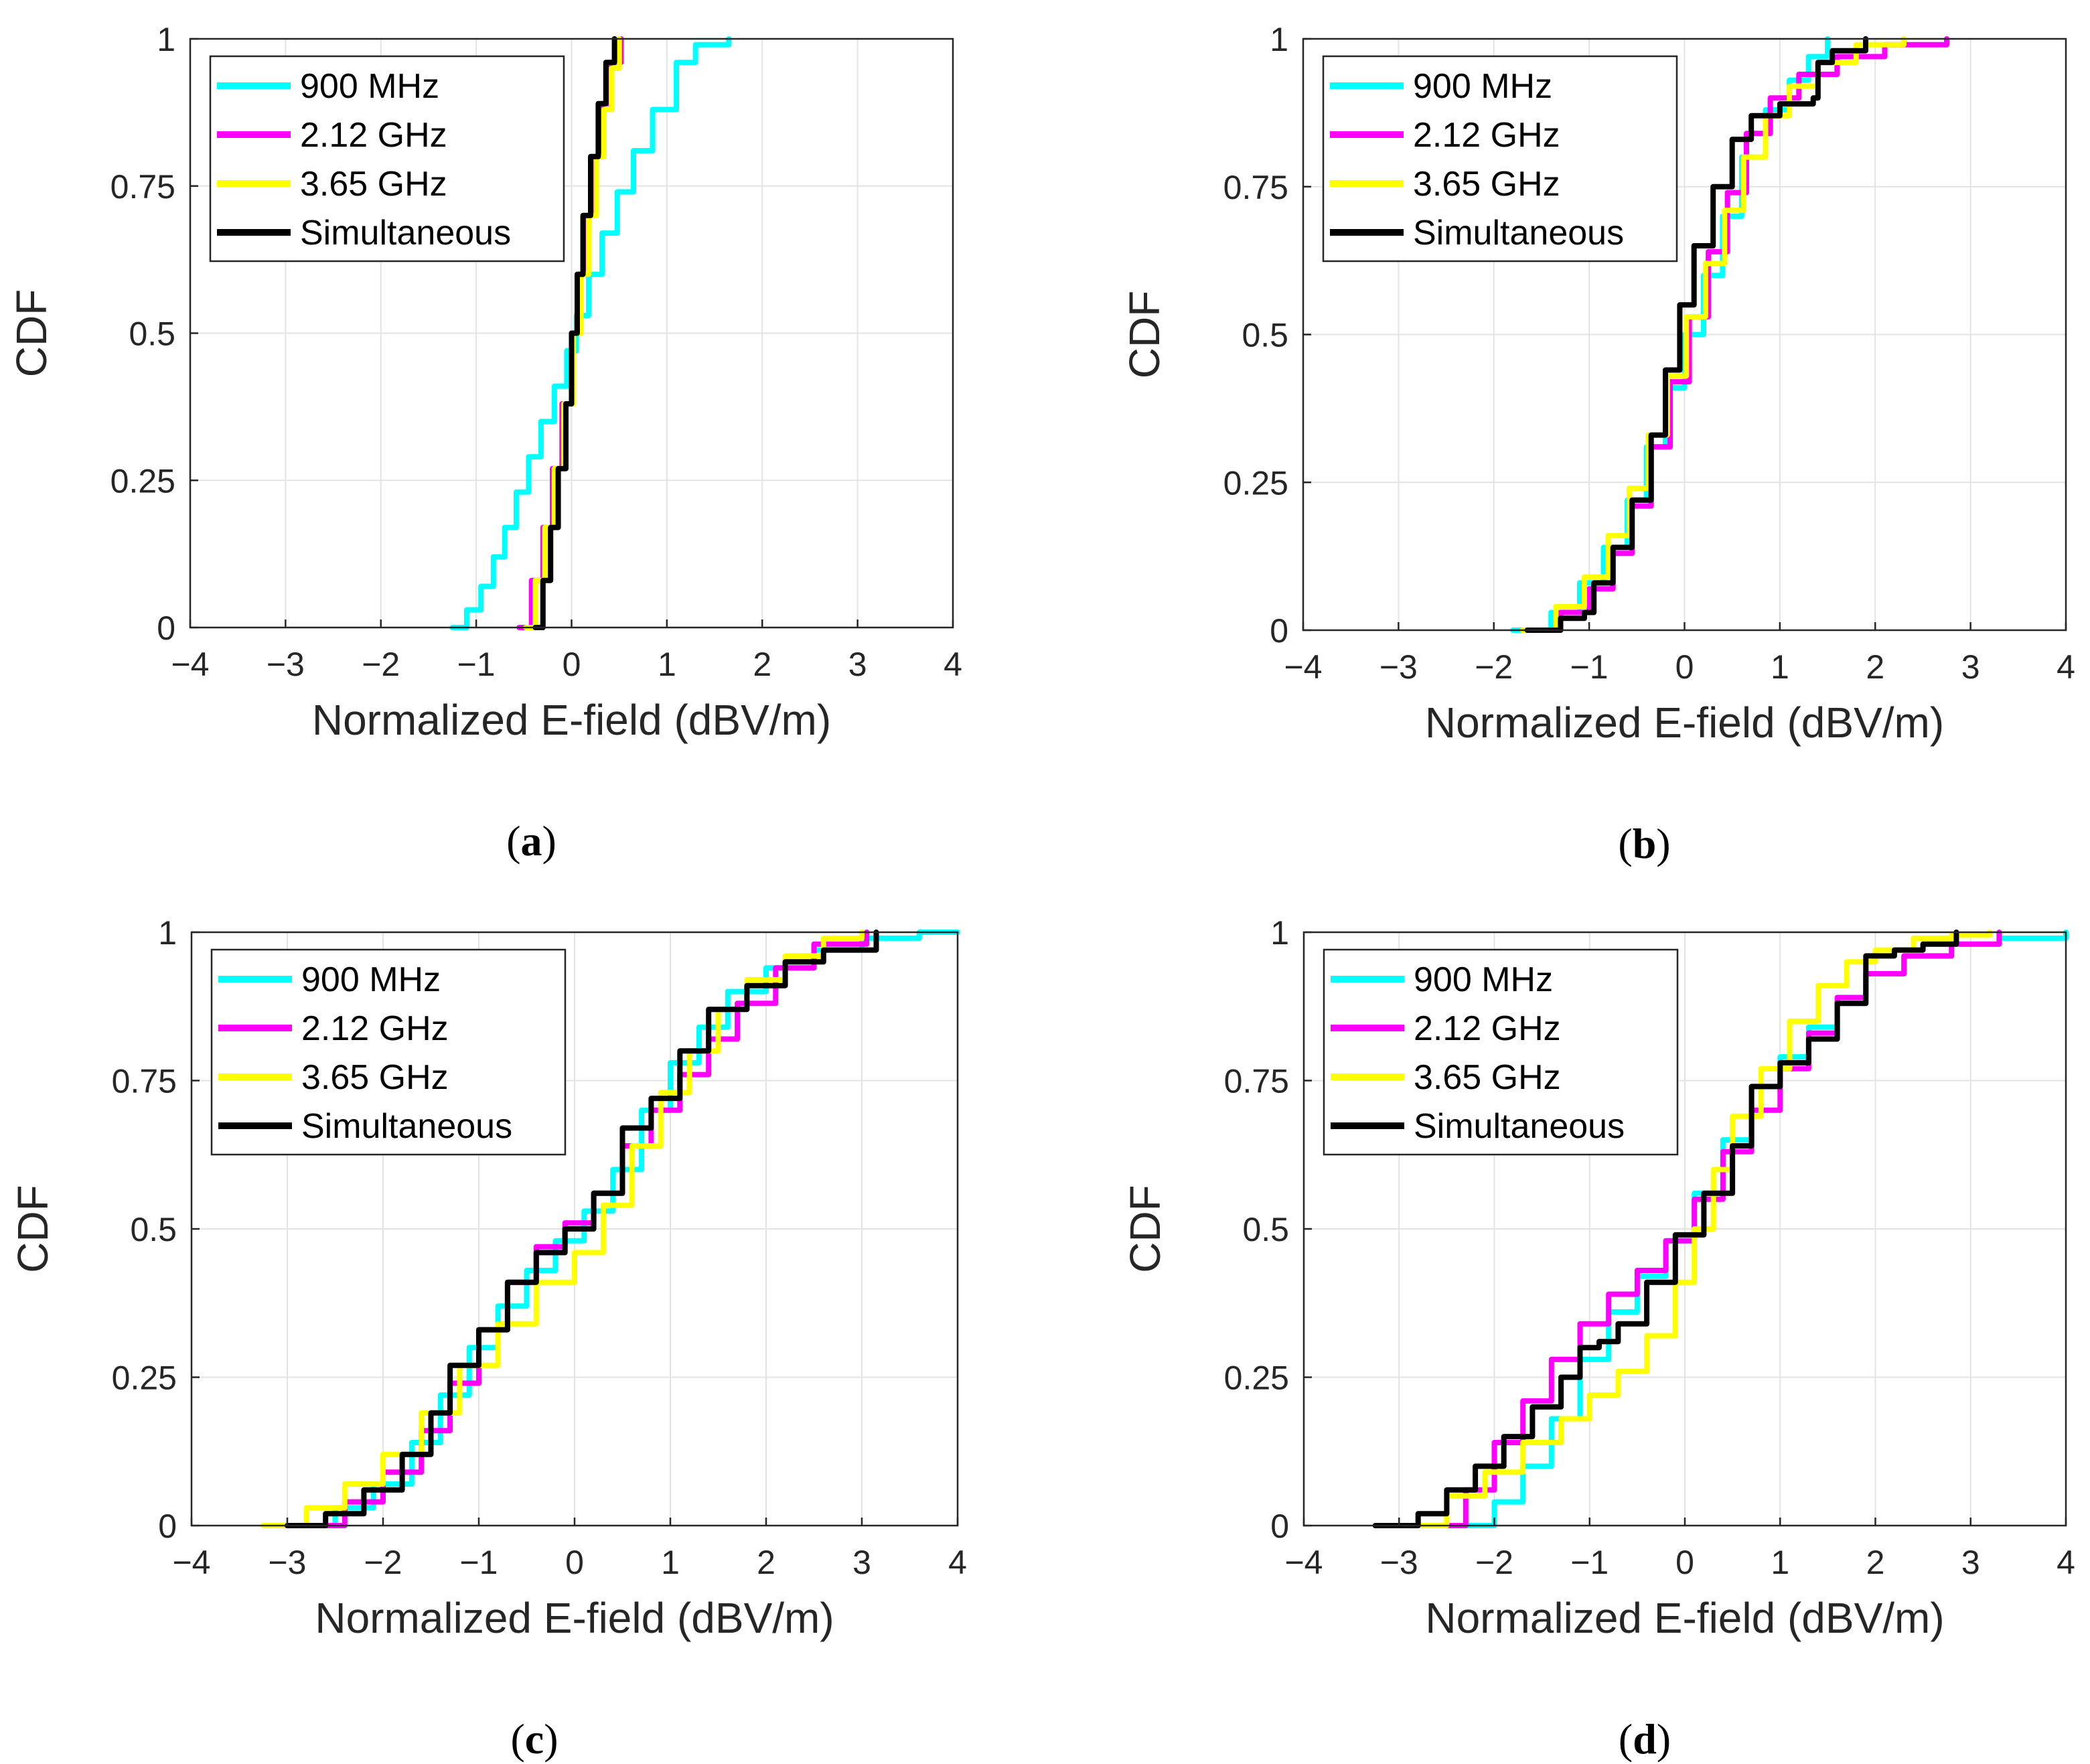 The height and width of the screenshot is (1764, 2090). I want to click on panel-caption: (d), so click(1645, 1739).